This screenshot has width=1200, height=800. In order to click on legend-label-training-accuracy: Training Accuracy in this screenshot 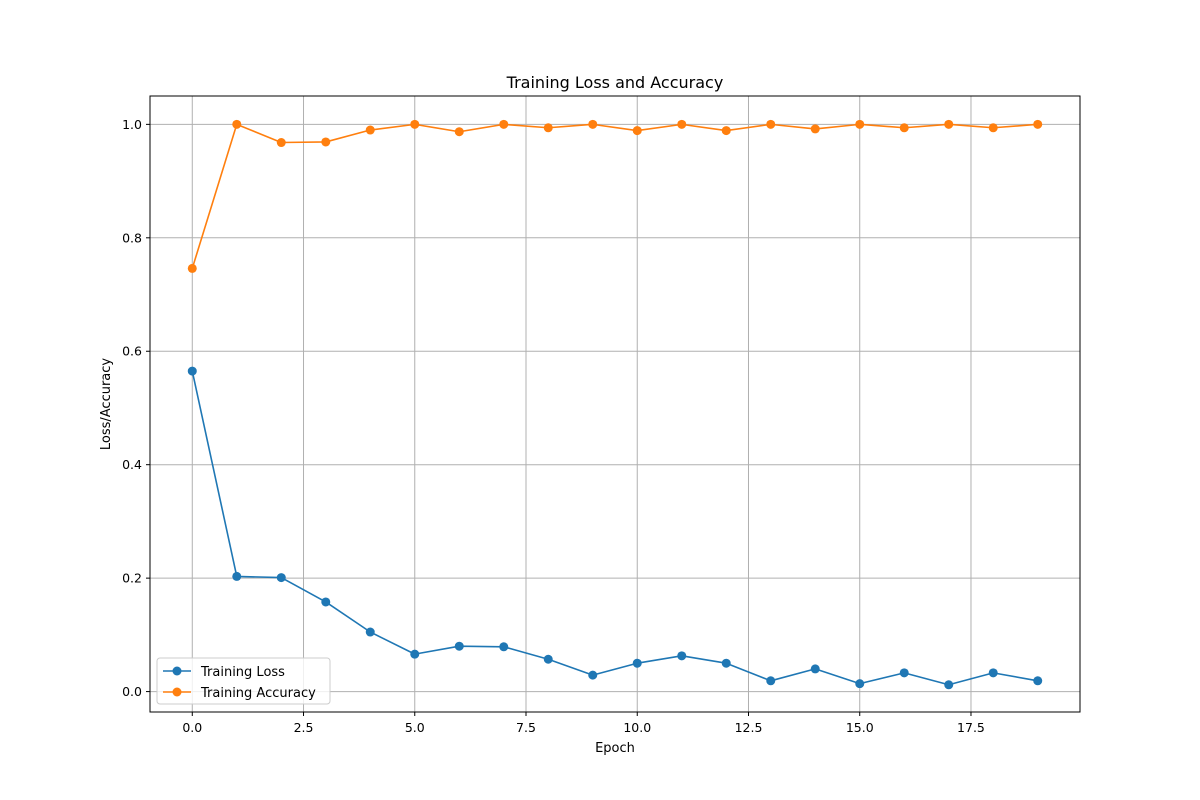, I will do `click(258, 693)`.